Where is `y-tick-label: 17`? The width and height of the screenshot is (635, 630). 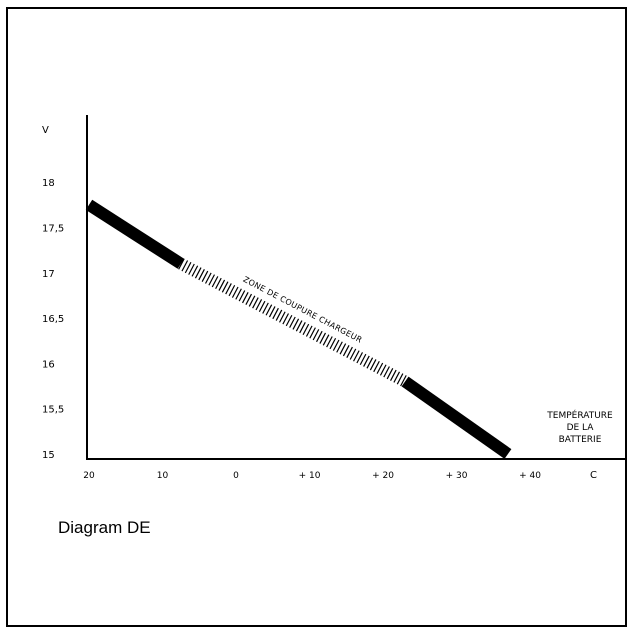
y-tick-label: 17 is located at coordinates (48, 274).